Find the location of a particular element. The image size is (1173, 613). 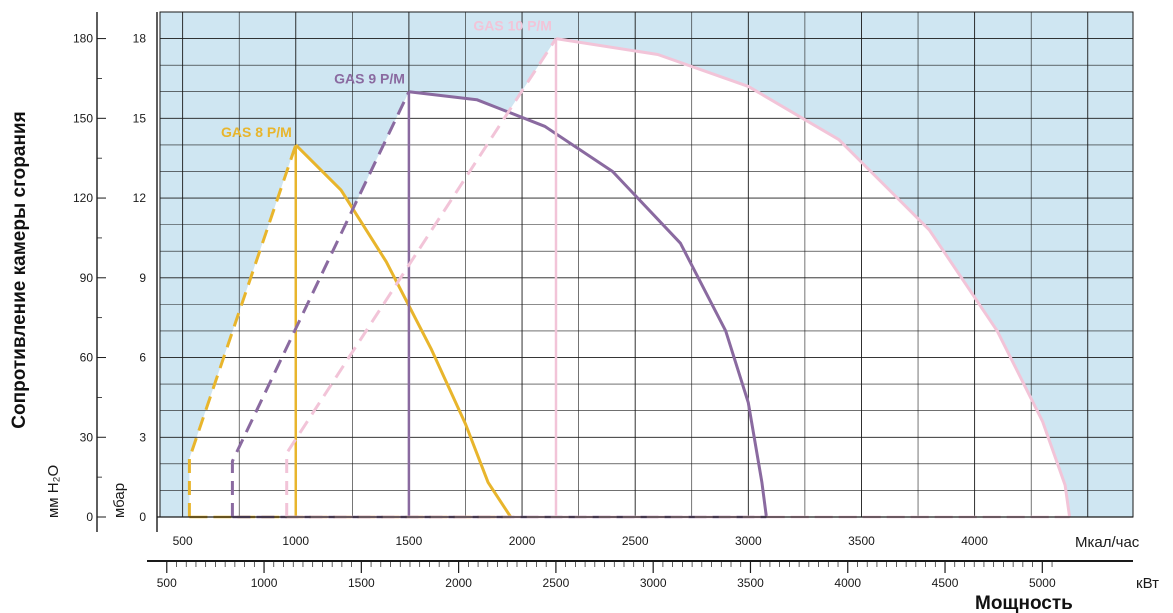

x-tick-label-mcal: 3000 is located at coordinates (748, 541).